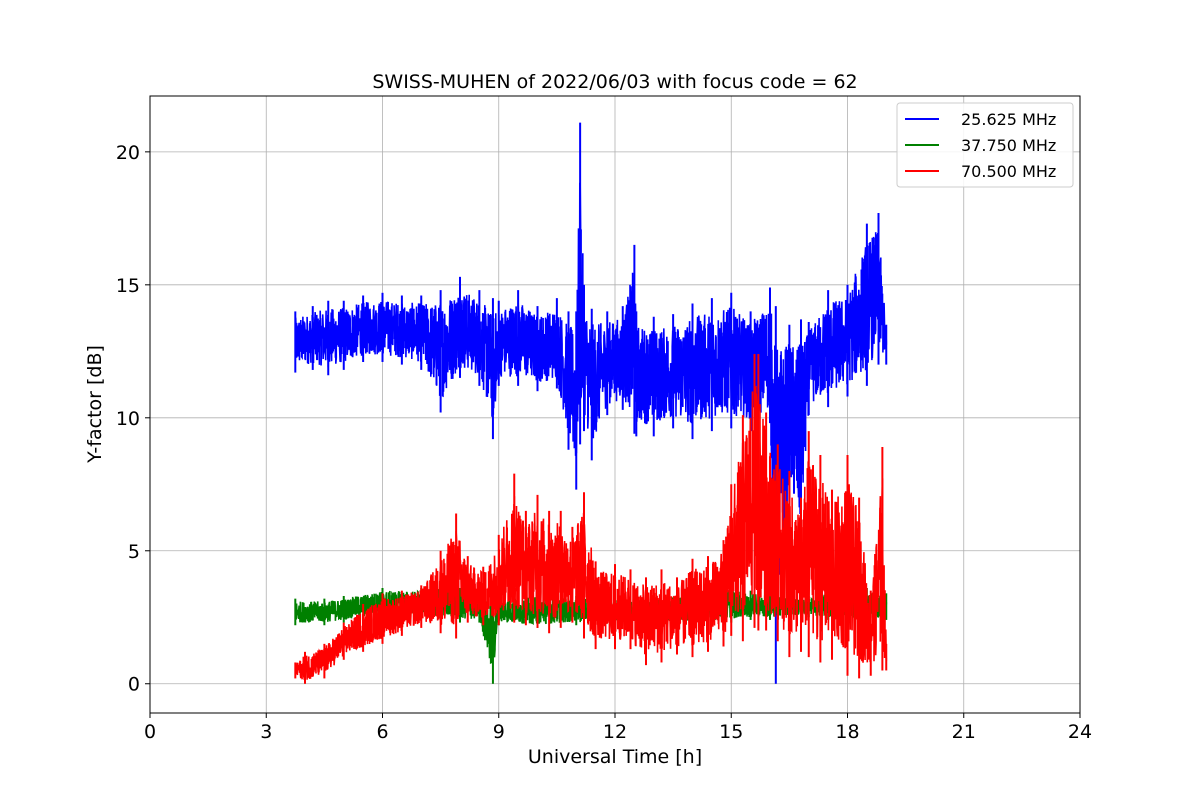 This screenshot has height=800, width=1200. What do you see at coordinates (128, 419) in the screenshot?
I see `y-tick-label: 10` at bounding box center [128, 419].